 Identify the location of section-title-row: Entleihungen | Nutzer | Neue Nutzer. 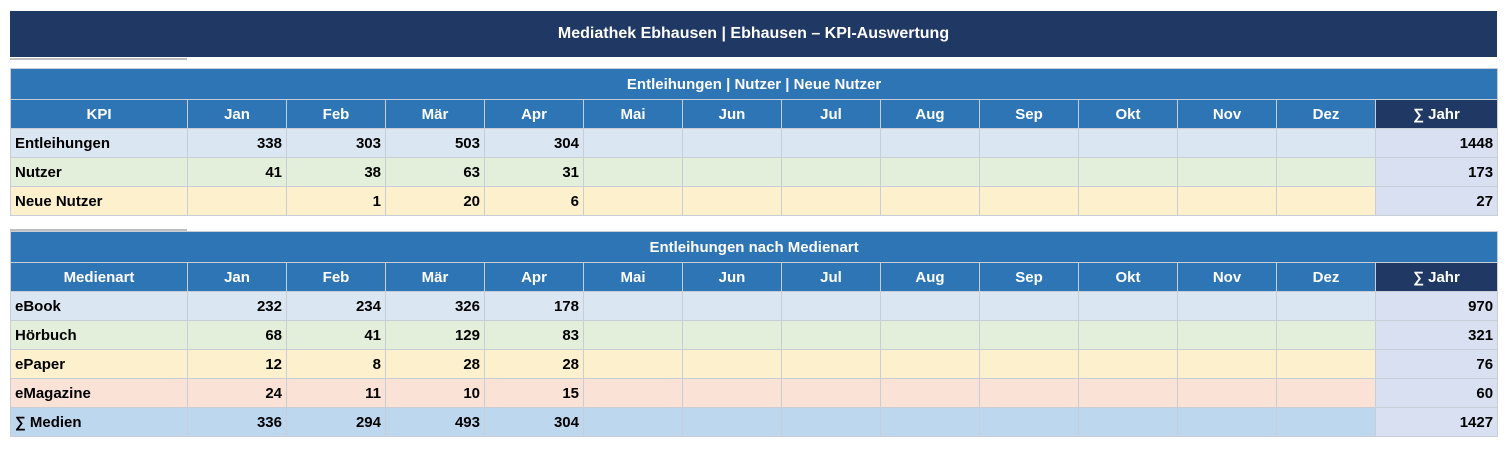
(754, 84).